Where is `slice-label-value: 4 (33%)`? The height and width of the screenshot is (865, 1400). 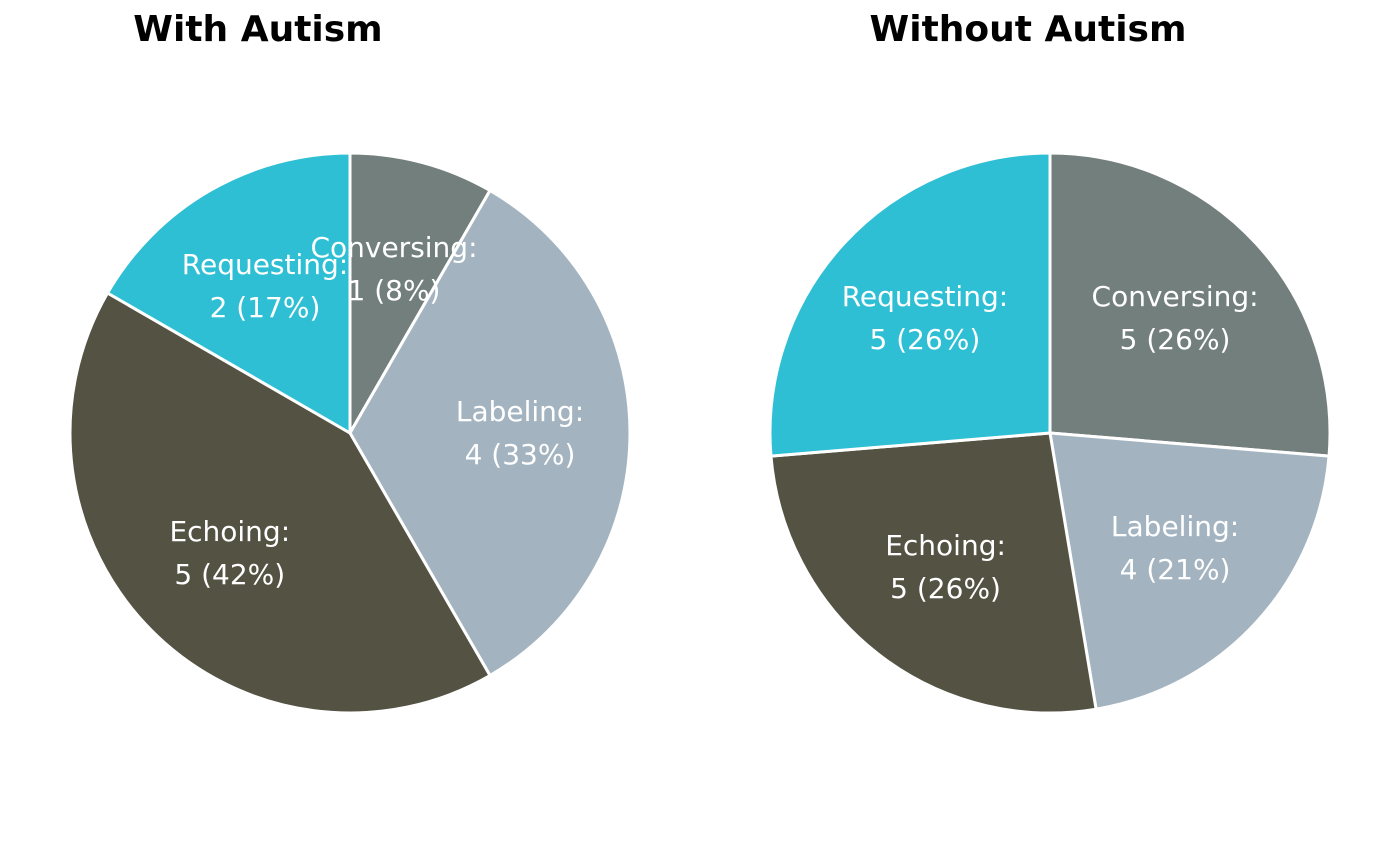 slice-label-value: 4 (33%) is located at coordinates (520, 454).